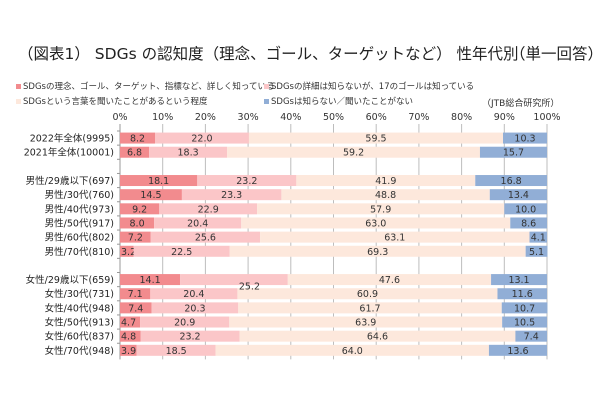  Describe the element at coordinates (128, 351) in the screenshot. I see `data-label: 3.9` at that location.